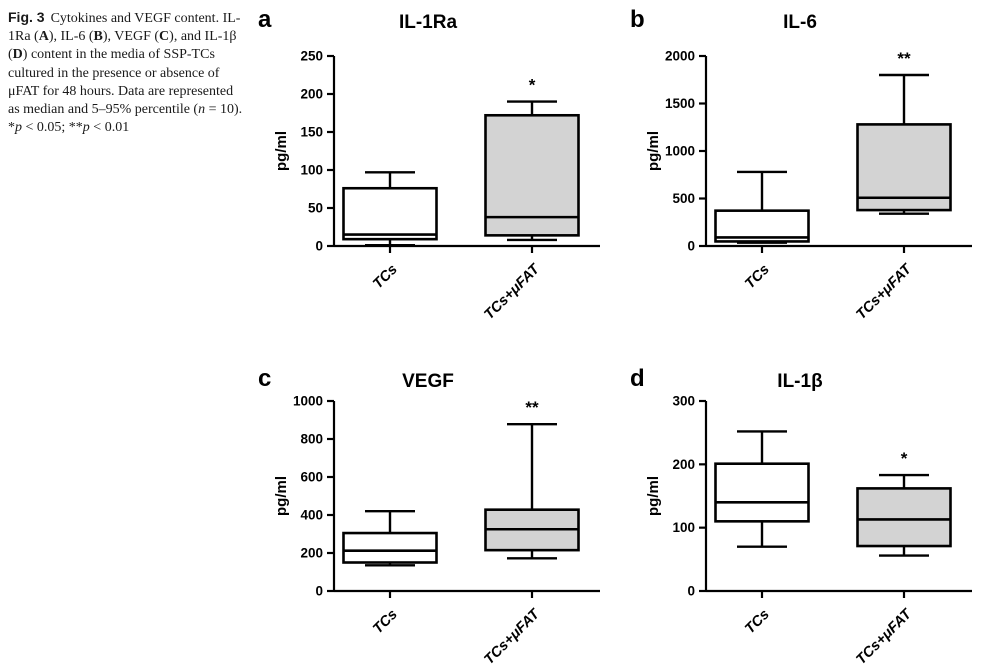 This screenshot has height=665, width=993. Describe the element at coordinates (637, 19) in the screenshot. I see `panel-letter: b` at that location.